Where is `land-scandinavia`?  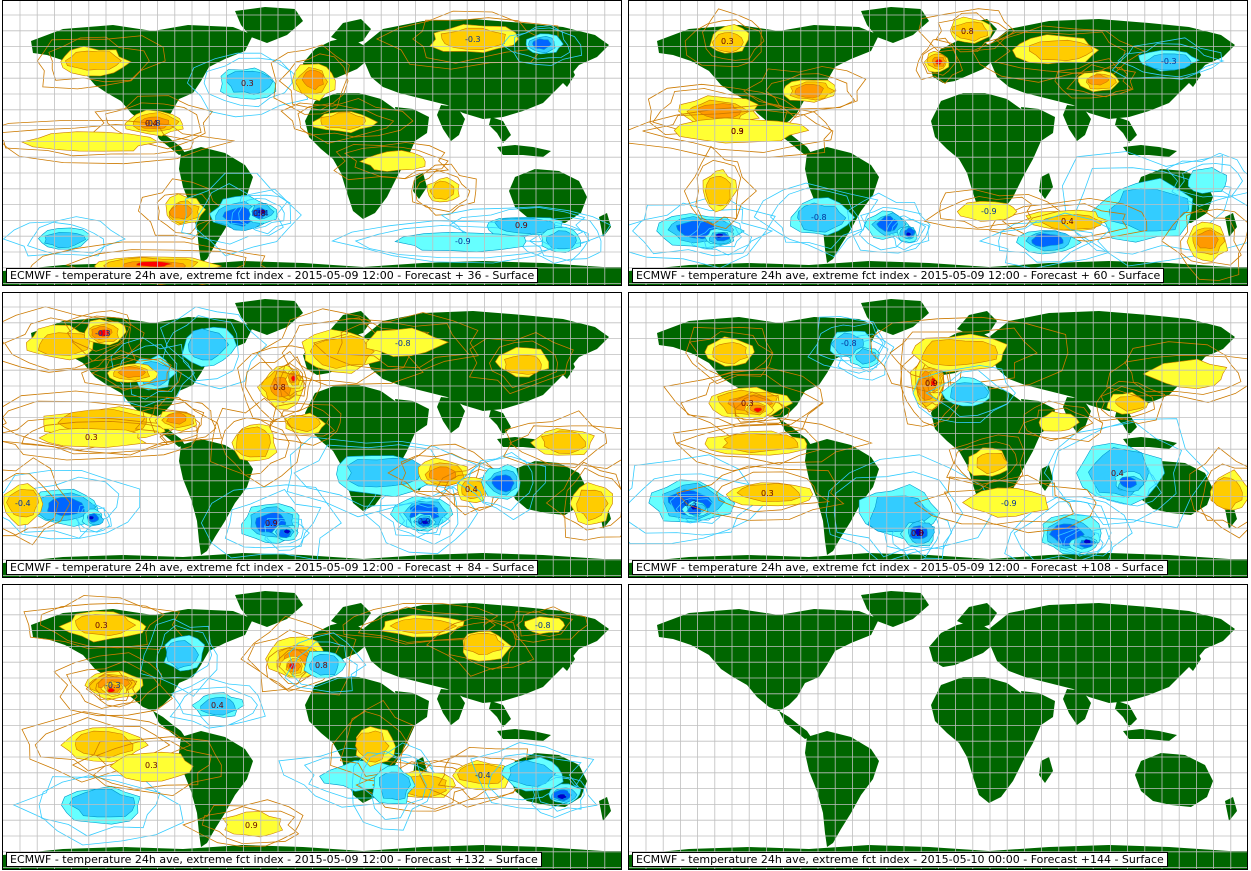 land-scandinavia is located at coordinates (351, 324).